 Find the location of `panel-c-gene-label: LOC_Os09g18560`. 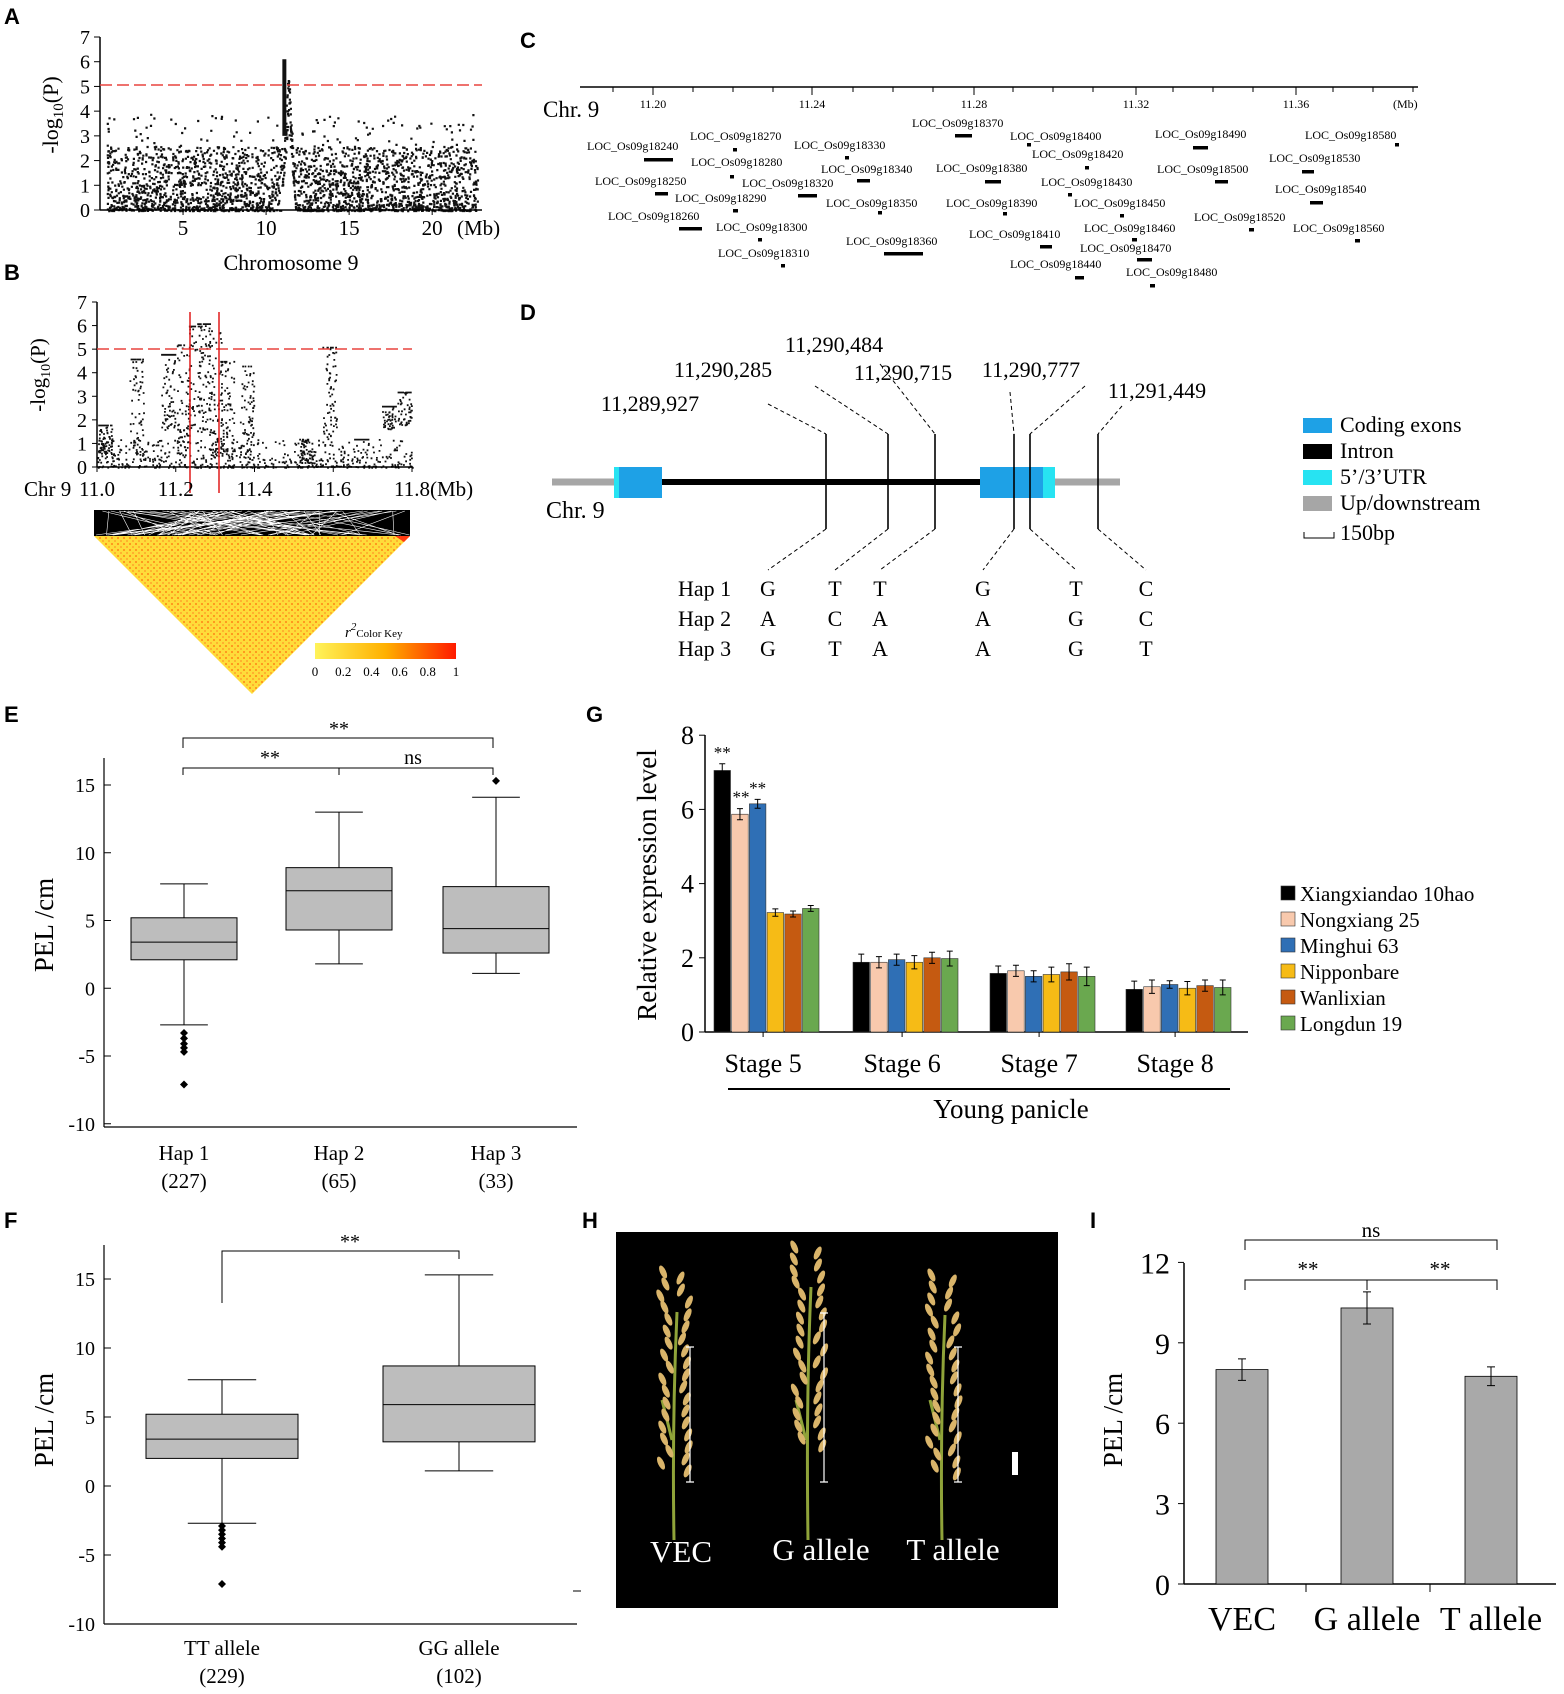

panel-c-gene-label: LOC_Os09g18560 is located at coordinates (1338, 228).